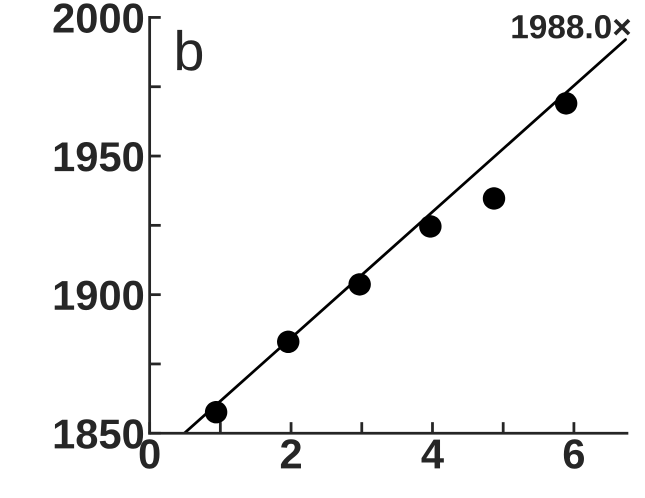 Image resolution: width=645 pixels, height=498 pixels. What do you see at coordinates (99, 18) in the screenshot?
I see `y-tick-label: 2000` at bounding box center [99, 18].